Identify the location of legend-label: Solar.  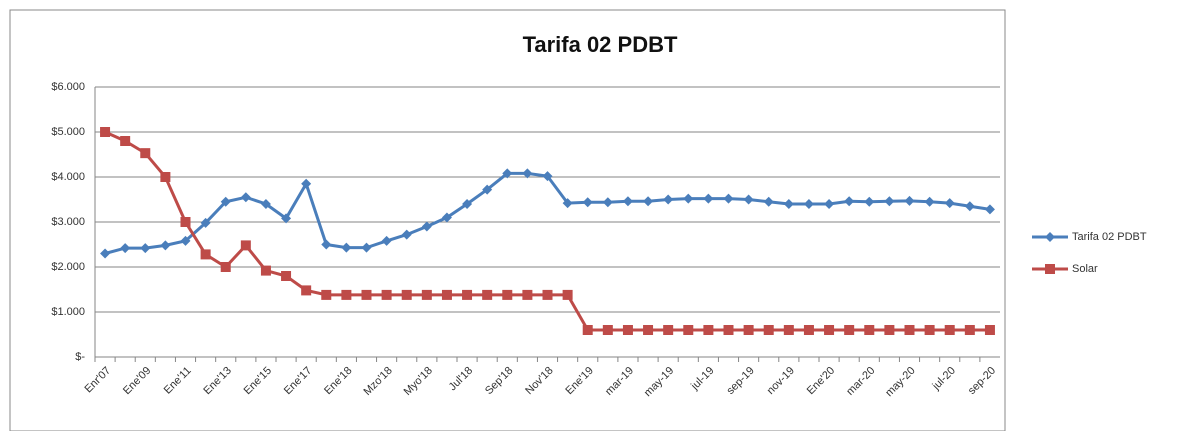
(1085, 269).